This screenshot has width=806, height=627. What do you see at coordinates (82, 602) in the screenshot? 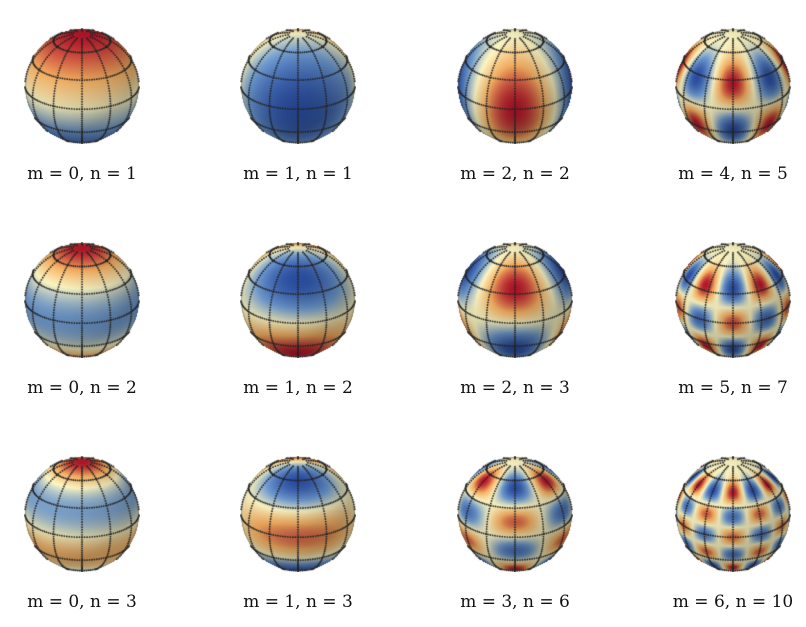
I see `panel-caption: m = 0, n = 3` at bounding box center [82, 602].